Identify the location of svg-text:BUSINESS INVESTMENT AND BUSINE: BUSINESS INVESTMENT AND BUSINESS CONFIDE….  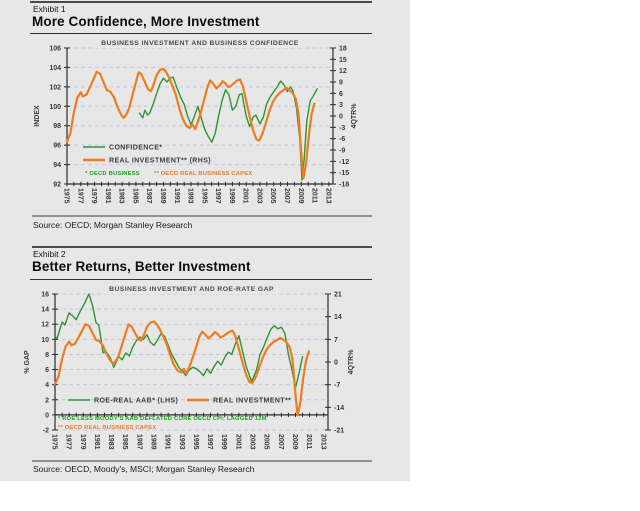
(200, 43).